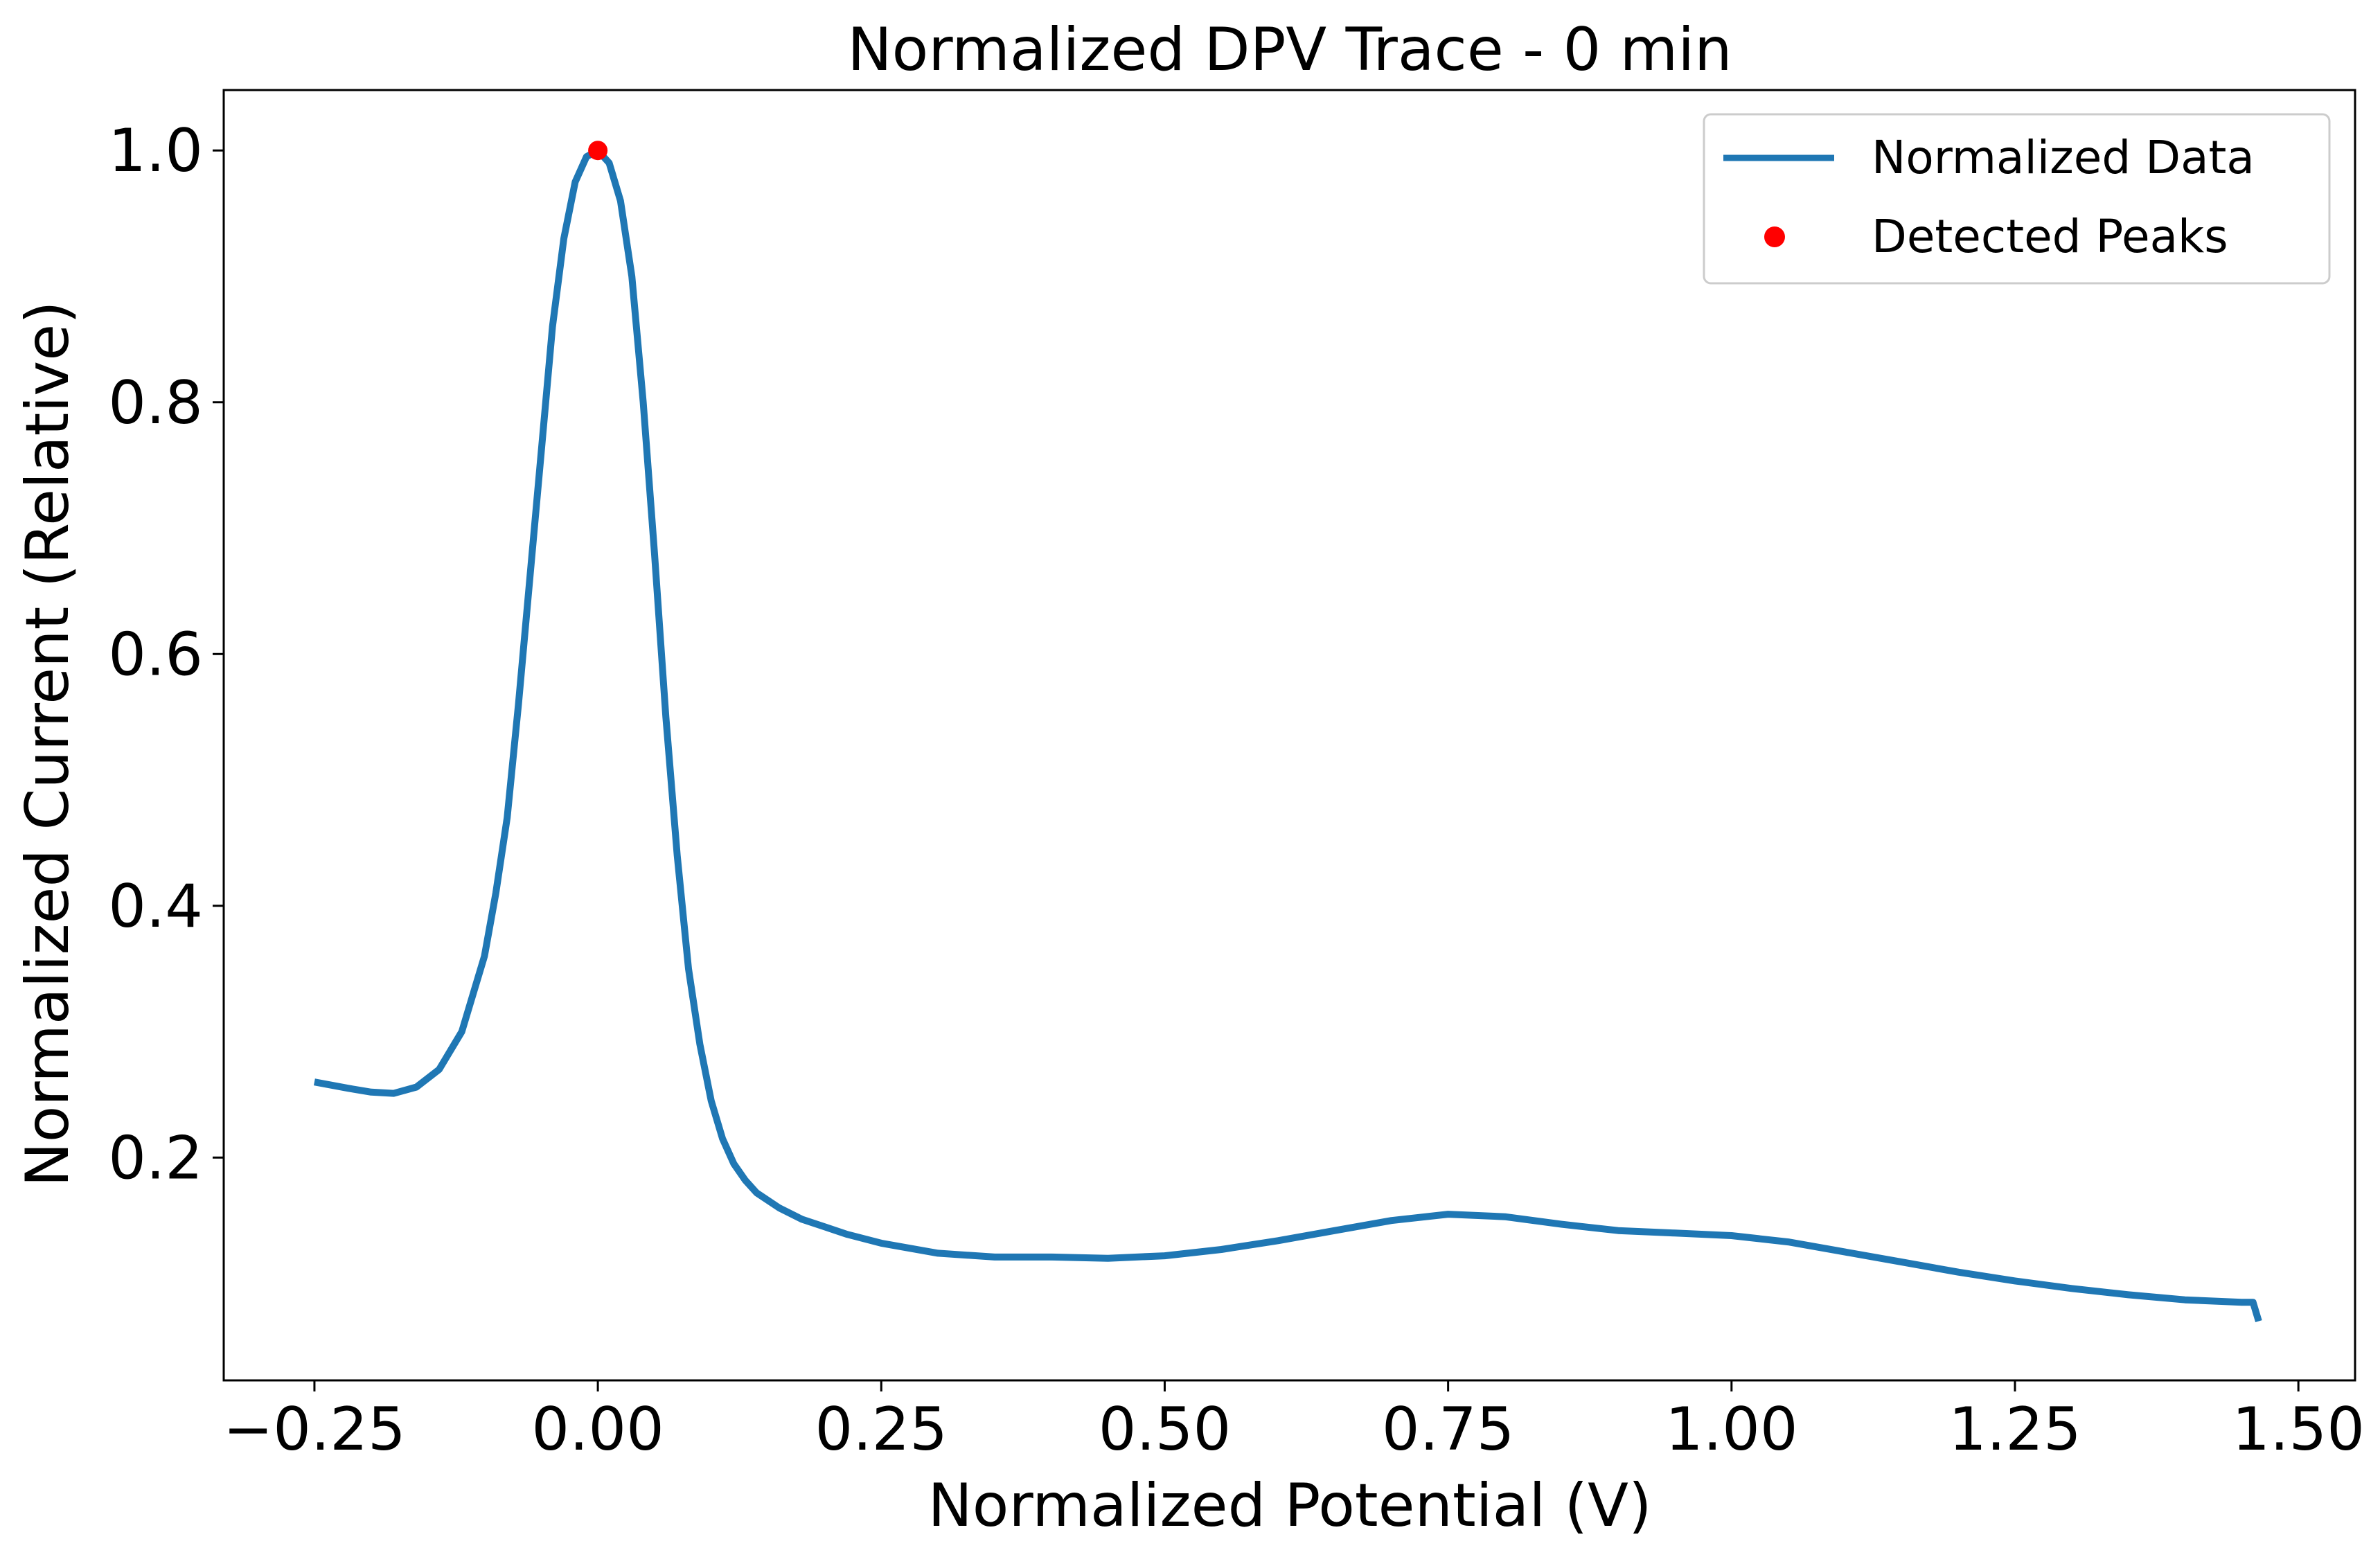  What do you see at coordinates (155, 403) in the screenshot?
I see `y-tick-label: 0.8` at bounding box center [155, 403].